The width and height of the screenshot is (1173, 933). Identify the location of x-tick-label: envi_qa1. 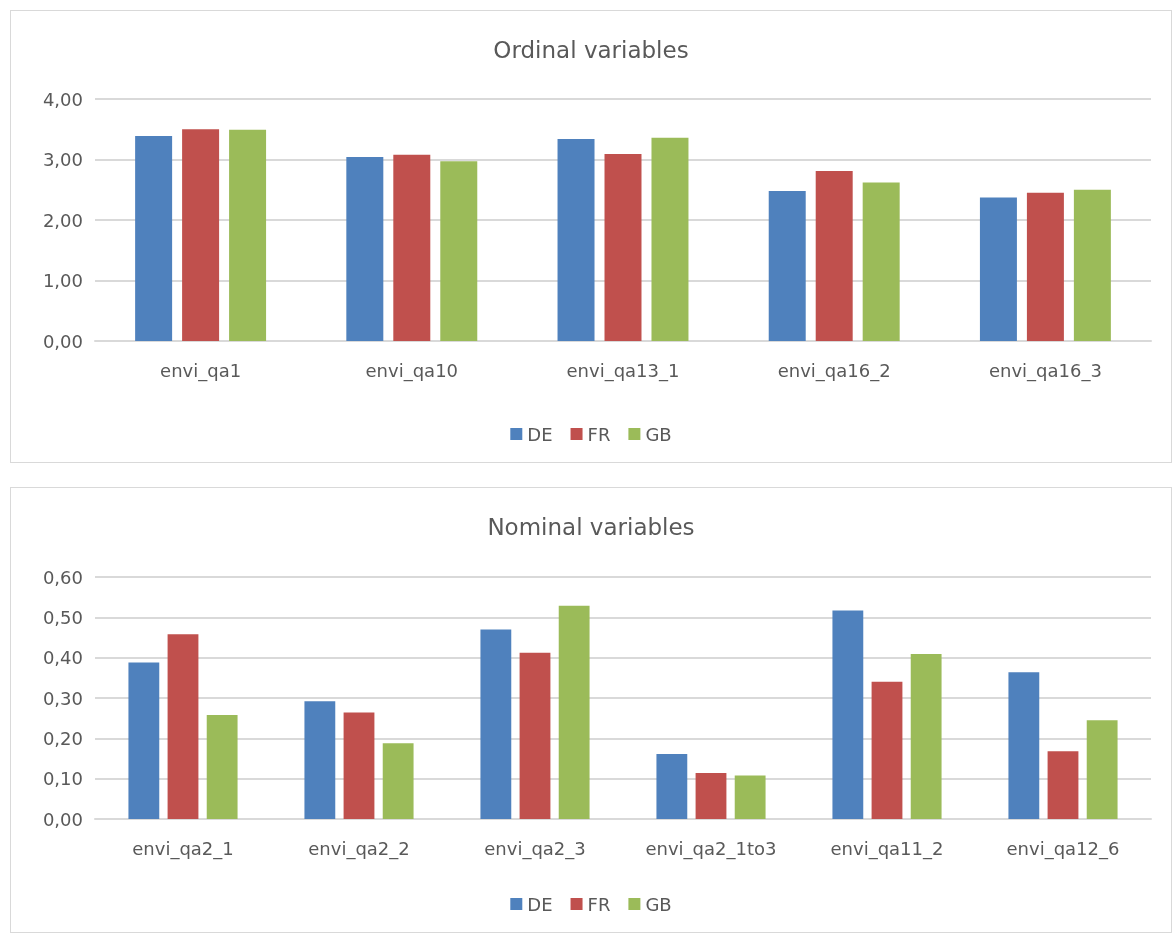
(201, 370).